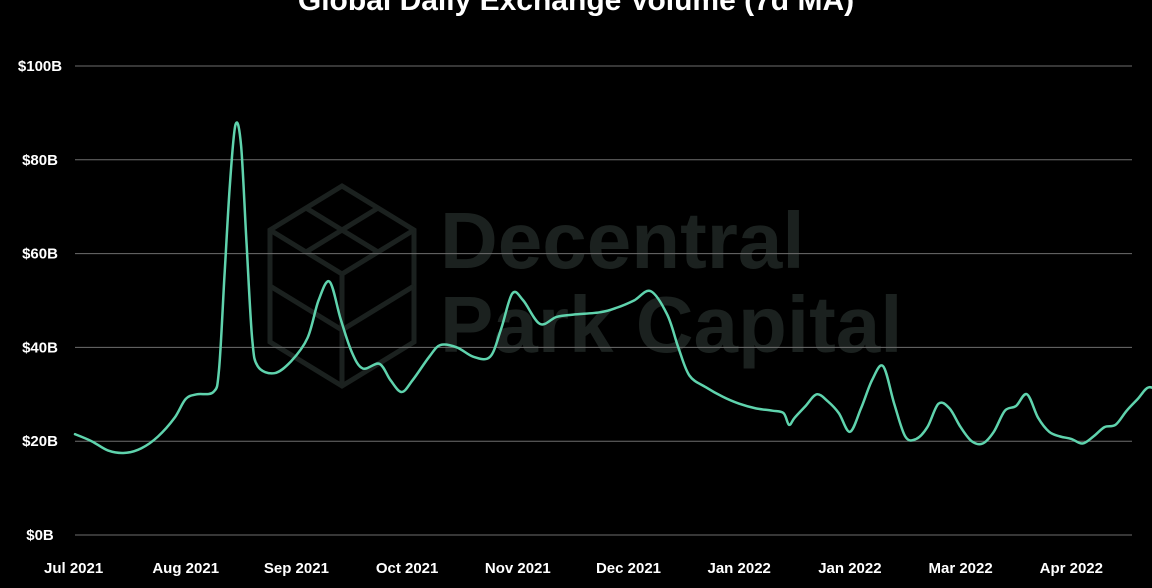 Image resolution: width=1152 pixels, height=588 pixels. Describe the element at coordinates (576, 8) in the screenshot. I see `chart-title: Global Daily Exchange Volume (7d MA)` at that location.